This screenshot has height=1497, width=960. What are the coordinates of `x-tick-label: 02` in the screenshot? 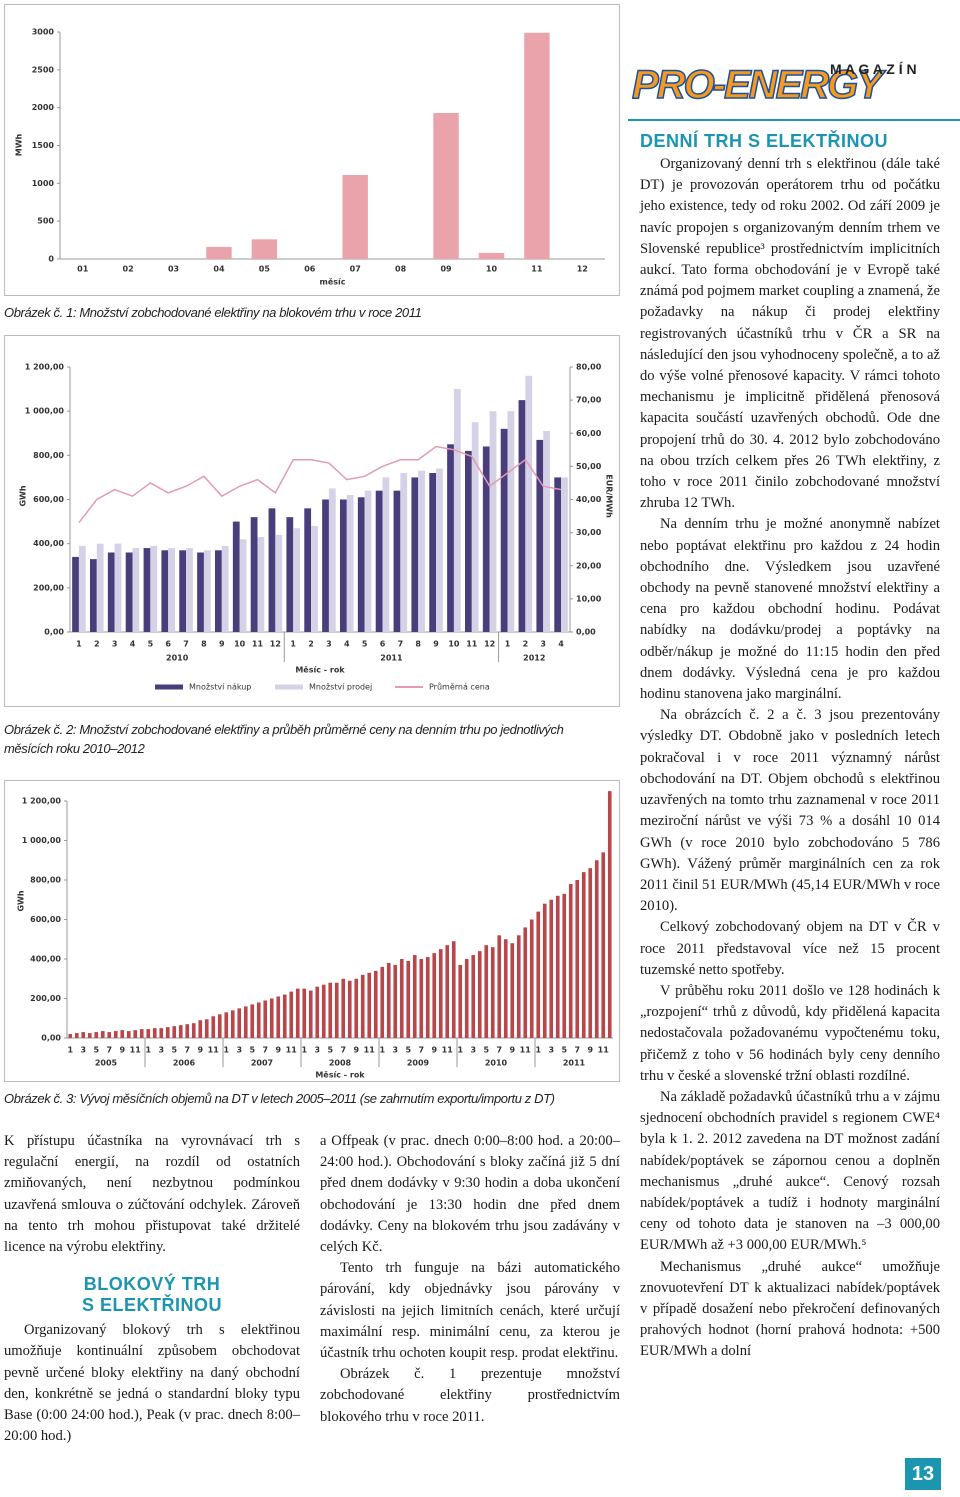 It's located at (128, 269).